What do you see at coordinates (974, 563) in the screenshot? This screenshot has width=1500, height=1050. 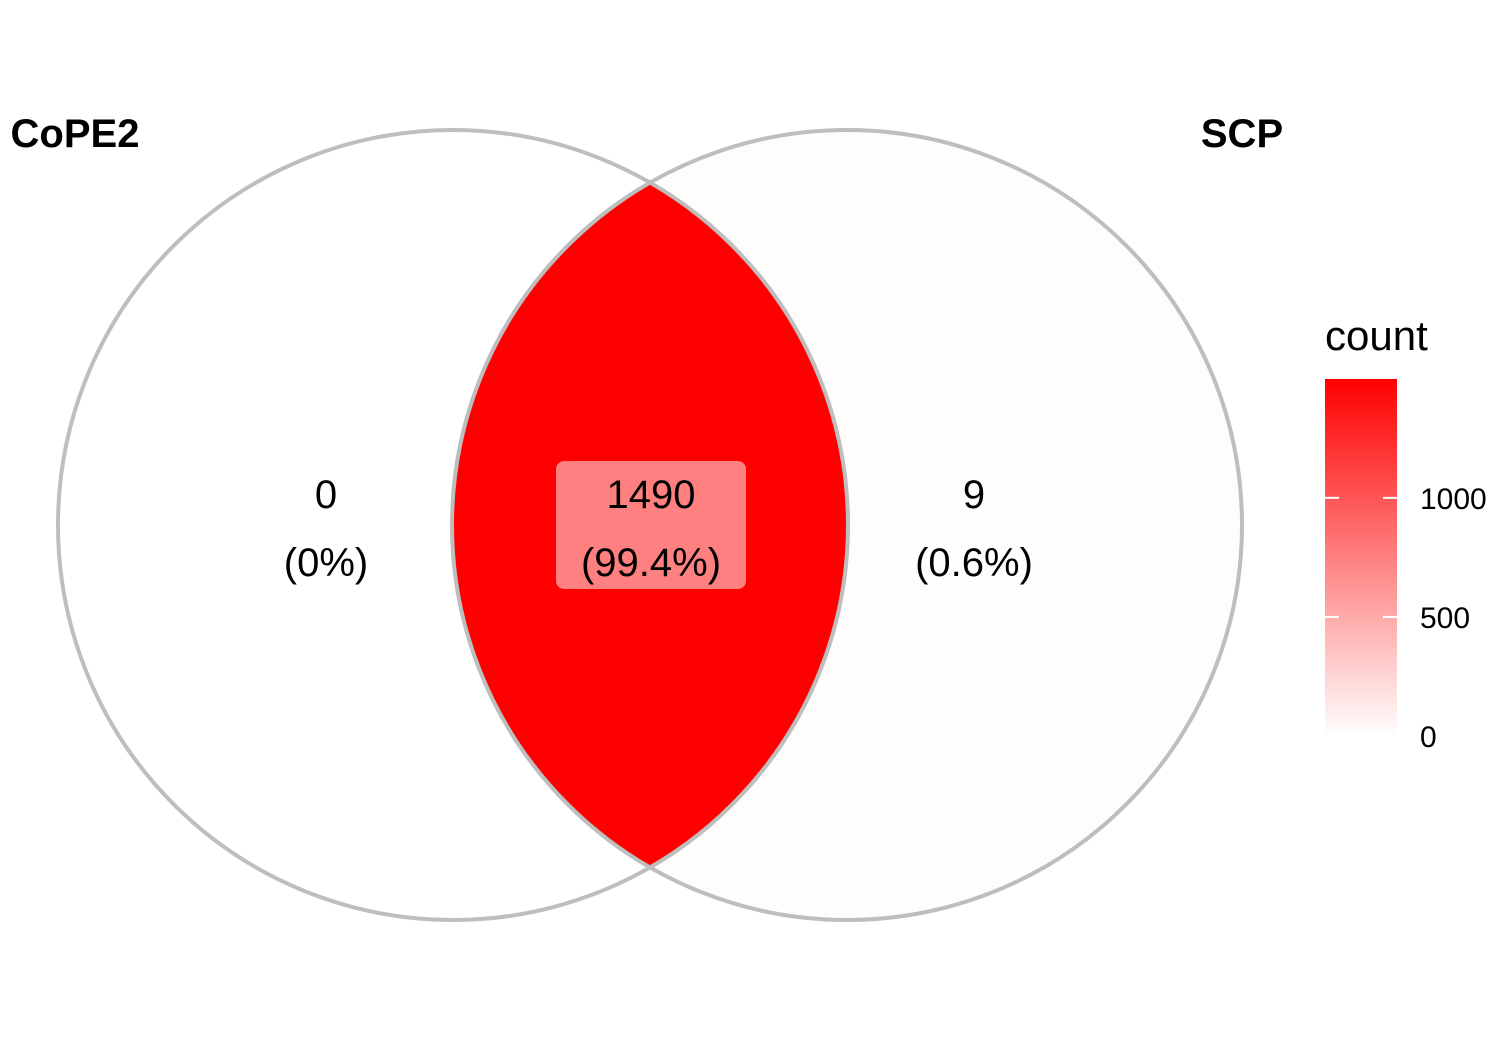 I see `region-scp-only-percent: (0.6%)` at bounding box center [974, 563].